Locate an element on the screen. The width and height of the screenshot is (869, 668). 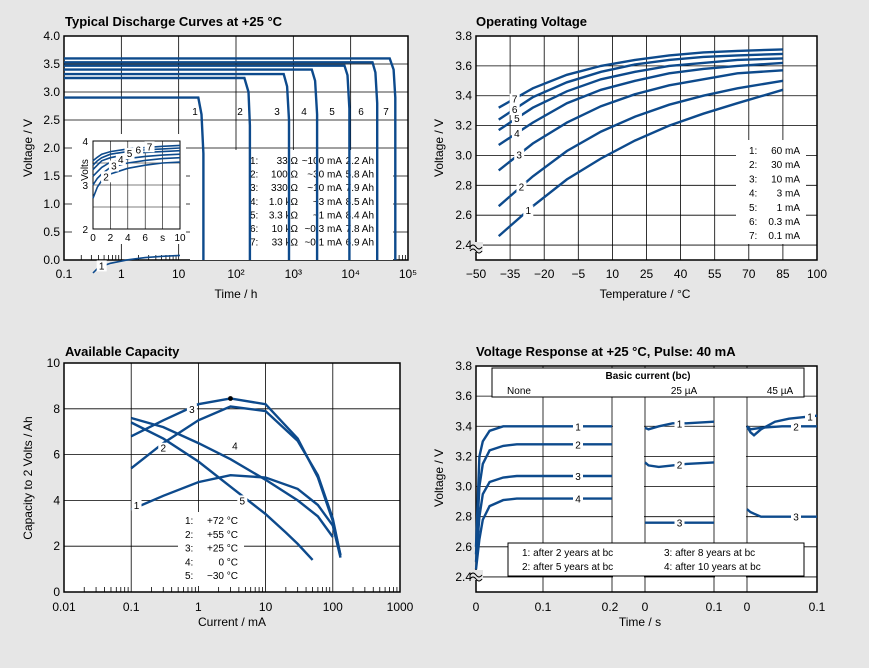
response-y-tick: 3.2 is located at coordinates (463, 456).